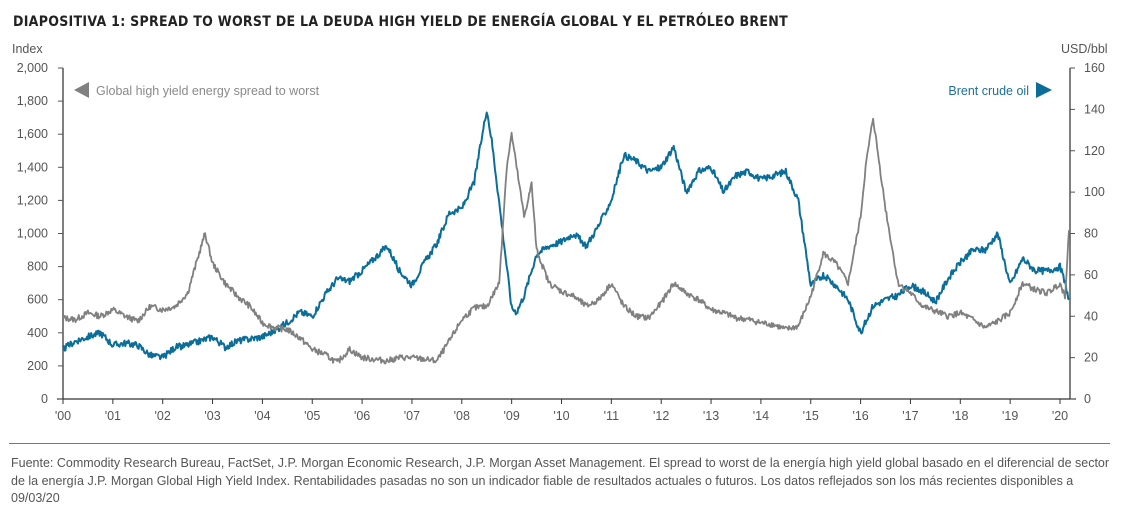 The image size is (1134, 529). What do you see at coordinates (561, 416) in the screenshot?
I see `x-tick-label: '10` at bounding box center [561, 416].